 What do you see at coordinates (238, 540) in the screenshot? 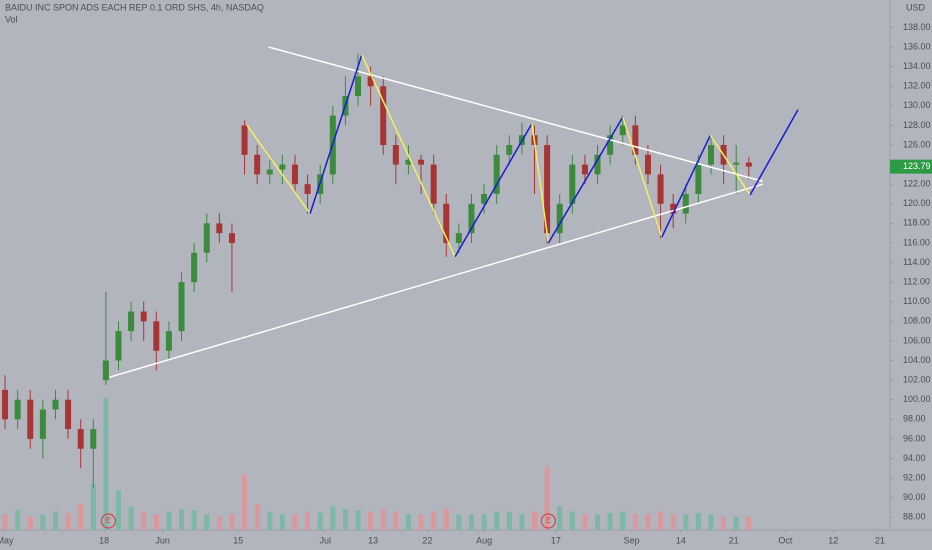
I see `x-tick-label: 15` at bounding box center [238, 540].